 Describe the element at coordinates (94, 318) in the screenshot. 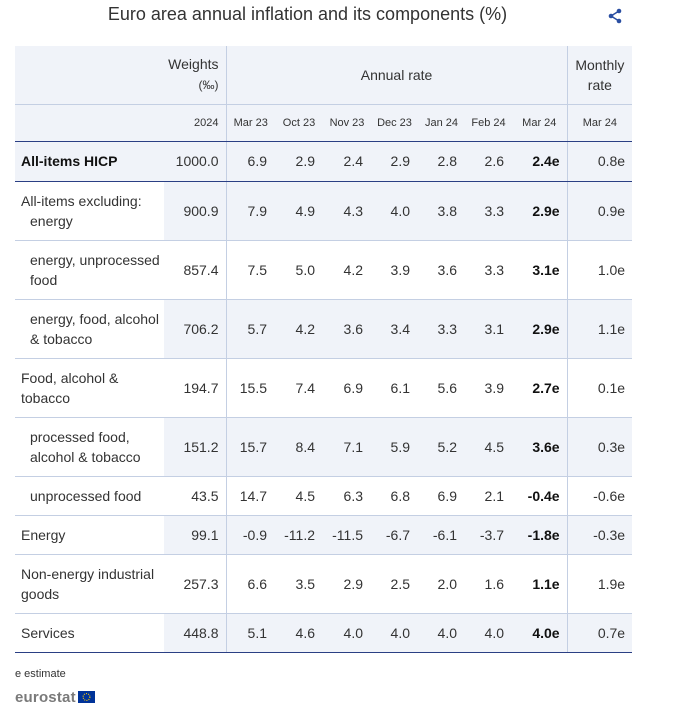

I see `row-label-line1: energy, food, alcohol` at that location.